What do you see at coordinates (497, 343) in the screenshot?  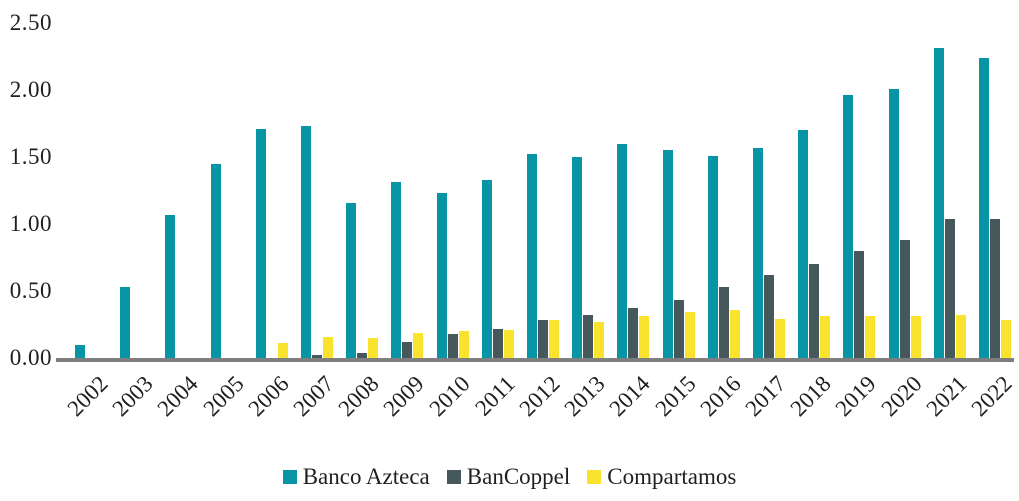 I see `bar-bancoppel-2011` at bounding box center [497, 343].